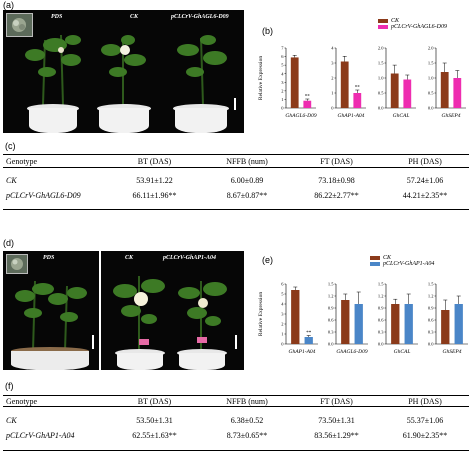 Image resolution: width=474 pixels, height=466 pixels. What do you see at coordinates (336, 420) in the screenshot?
I see `table-cell: 73.50±1.31` at bounding box center [336, 420].